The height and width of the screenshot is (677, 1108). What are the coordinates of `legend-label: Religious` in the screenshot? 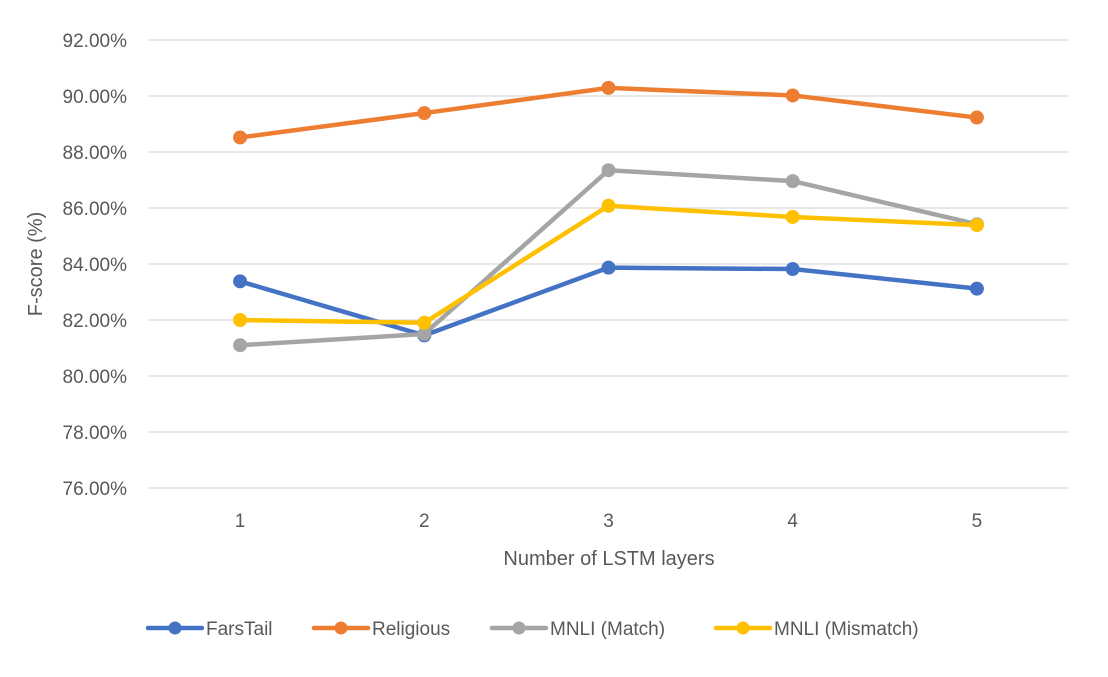 It's located at (411, 629).